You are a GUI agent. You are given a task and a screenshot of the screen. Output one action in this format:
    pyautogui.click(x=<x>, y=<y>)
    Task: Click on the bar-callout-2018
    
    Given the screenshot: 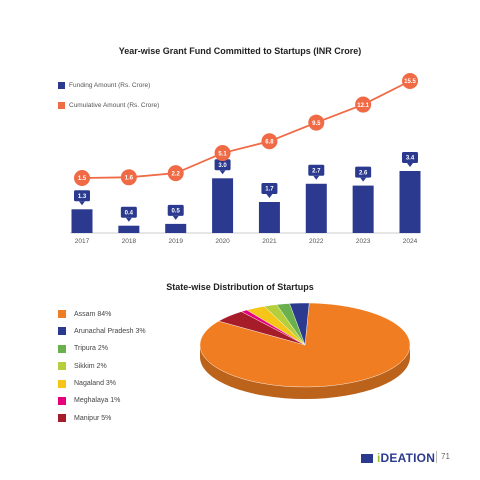 What is the action you would take?
    pyautogui.click(x=128, y=212)
    